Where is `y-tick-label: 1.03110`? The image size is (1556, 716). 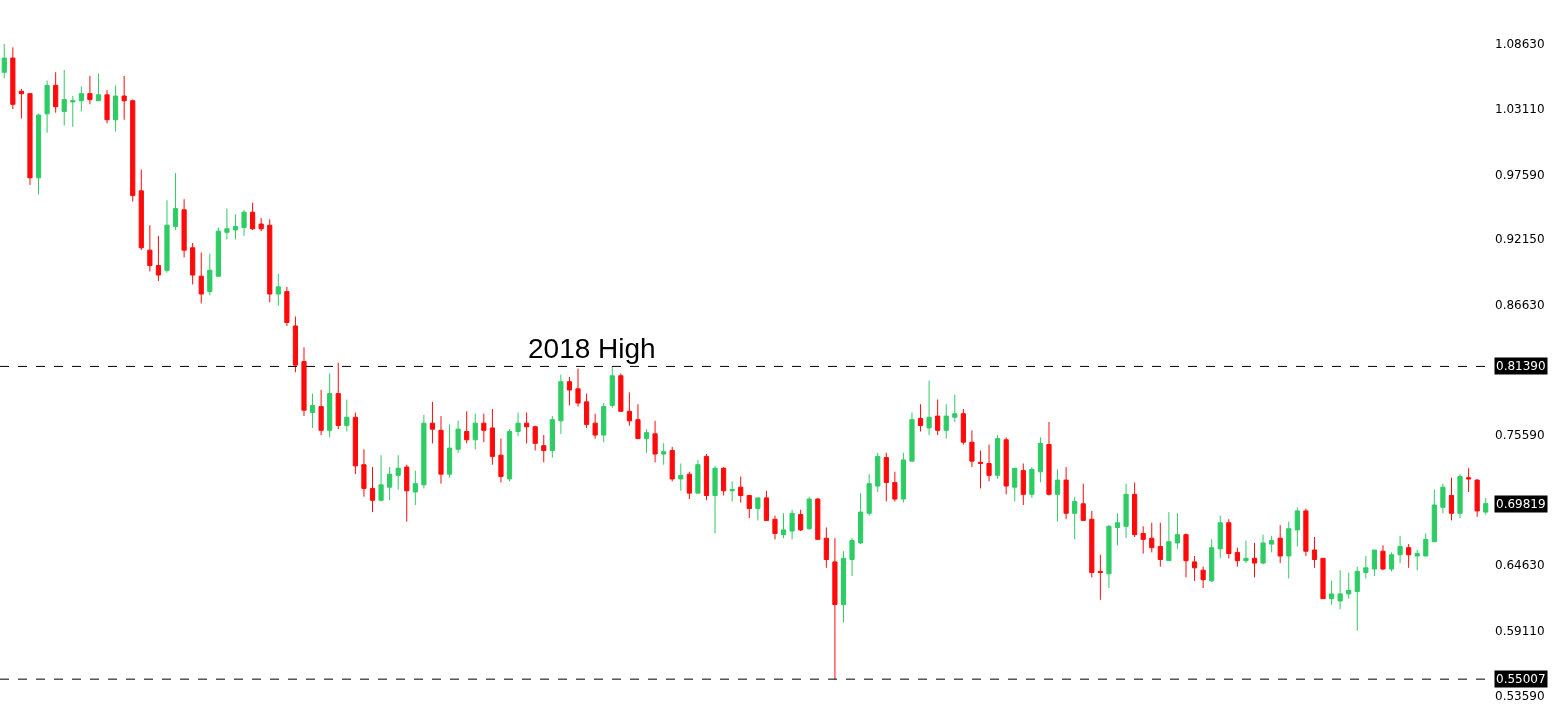 y-tick-label: 1.03110 is located at coordinates (1520, 109).